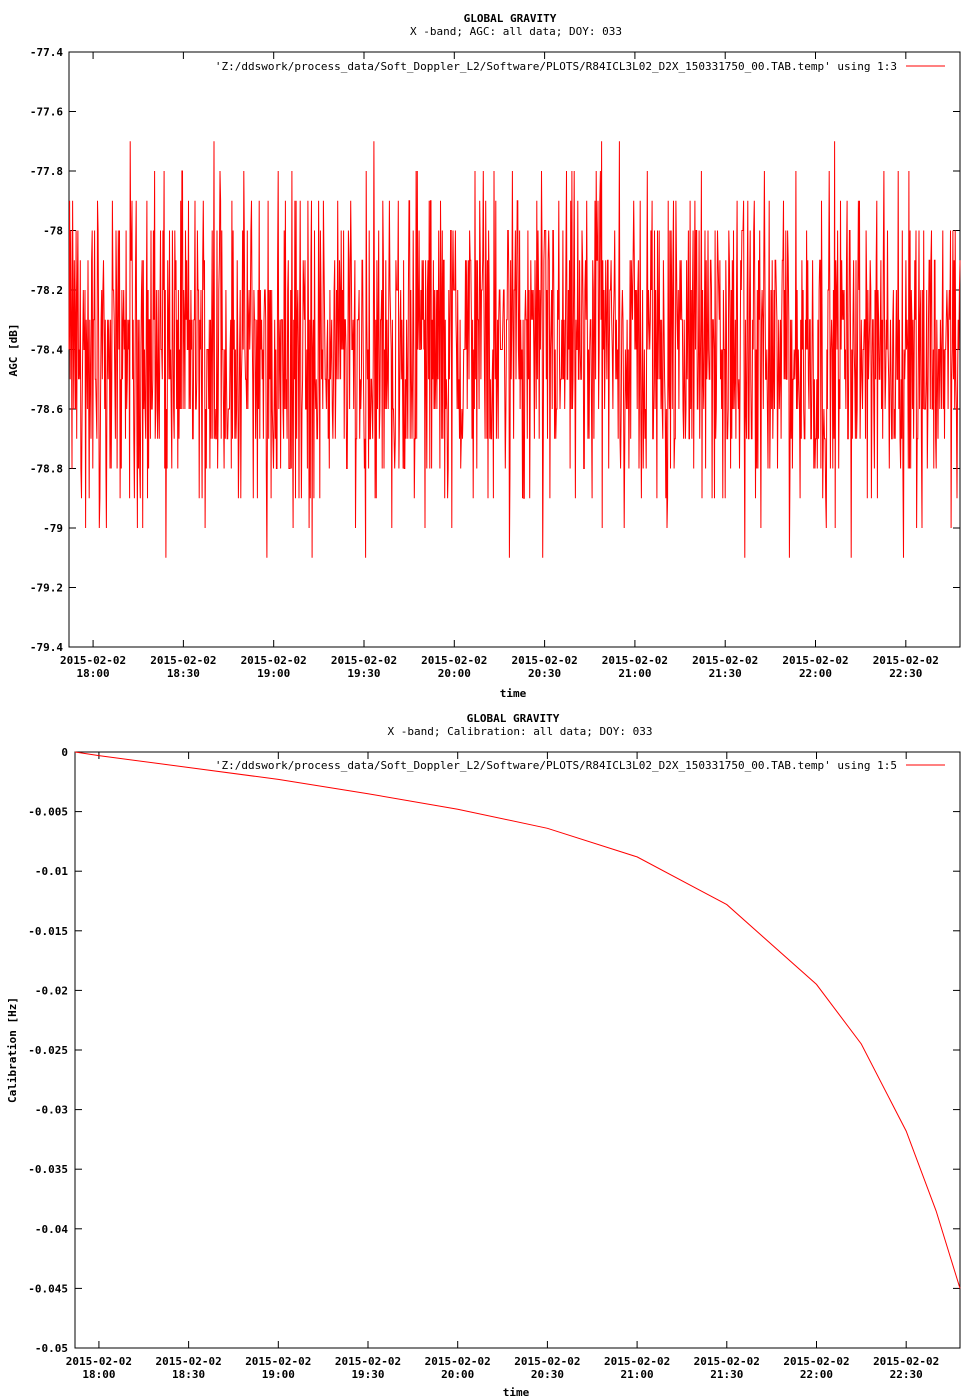 The image size is (980, 1400). I want to click on y-tick-label: -0.035, so click(48, 1169).